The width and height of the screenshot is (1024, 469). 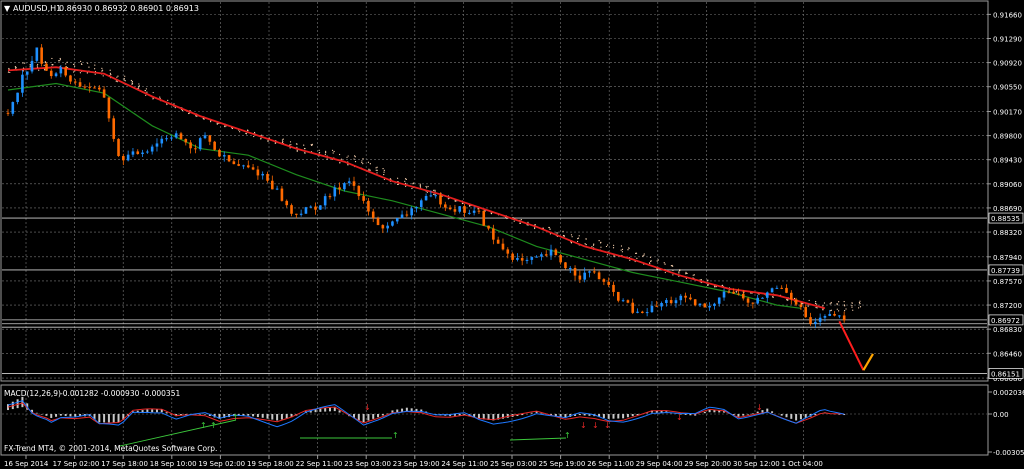 I want to click on x-tick-label-16: 1 Oct 04:00, so click(x=802, y=464).